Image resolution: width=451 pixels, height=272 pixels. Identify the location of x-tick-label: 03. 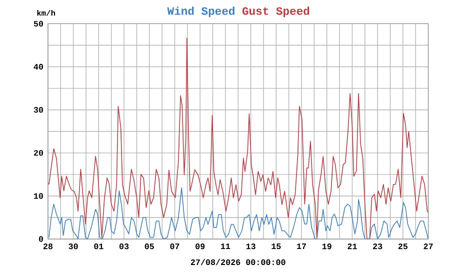
(124, 247).